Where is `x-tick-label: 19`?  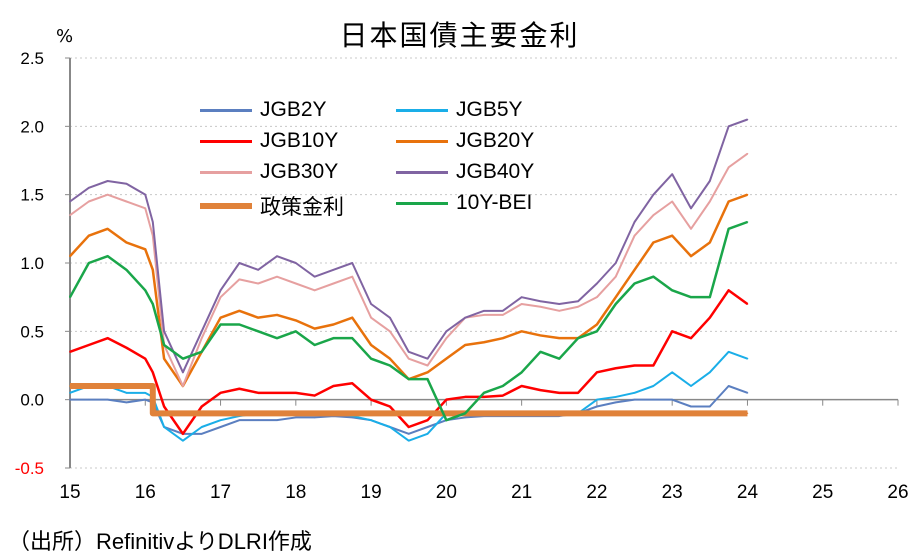 x-tick-label: 19 is located at coordinates (371, 492).